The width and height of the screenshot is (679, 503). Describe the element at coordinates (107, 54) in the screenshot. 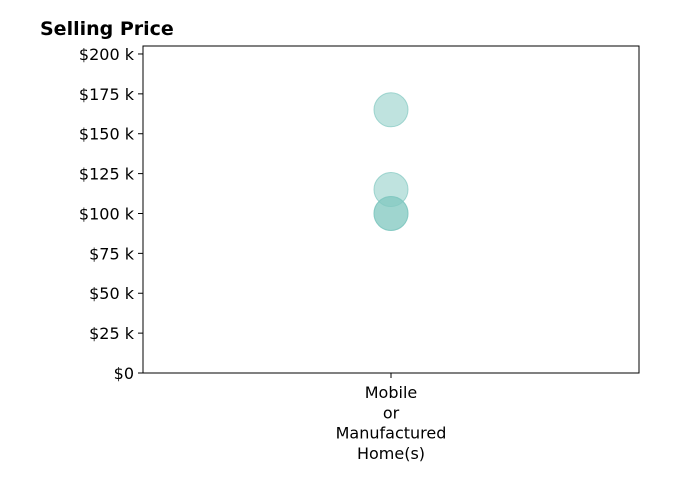

I see `y-tick-label: $200 k` at that location.